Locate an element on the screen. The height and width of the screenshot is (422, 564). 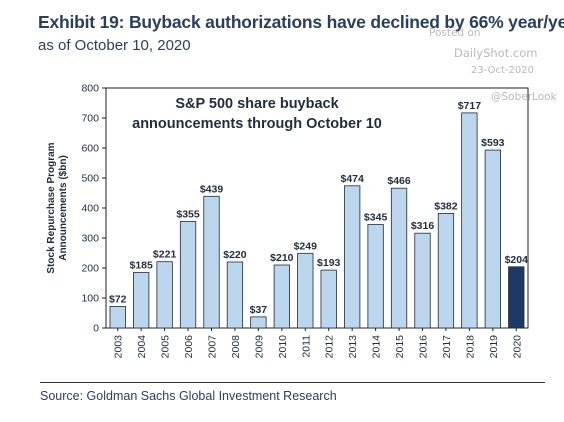
footer-divider is located at coordinates (292, 382).